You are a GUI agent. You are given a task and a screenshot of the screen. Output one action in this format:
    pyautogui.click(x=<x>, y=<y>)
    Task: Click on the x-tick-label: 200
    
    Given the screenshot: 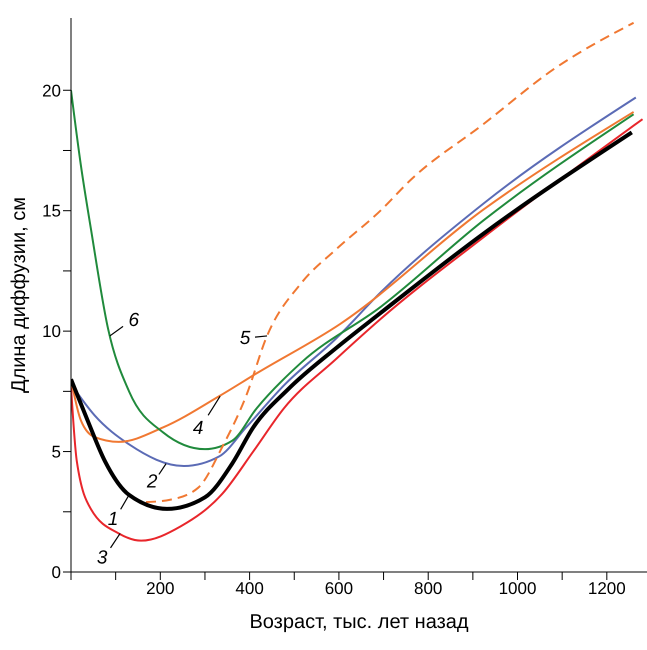 What is the action you would take?
    pyautogui.click(x=160, y=588)
    